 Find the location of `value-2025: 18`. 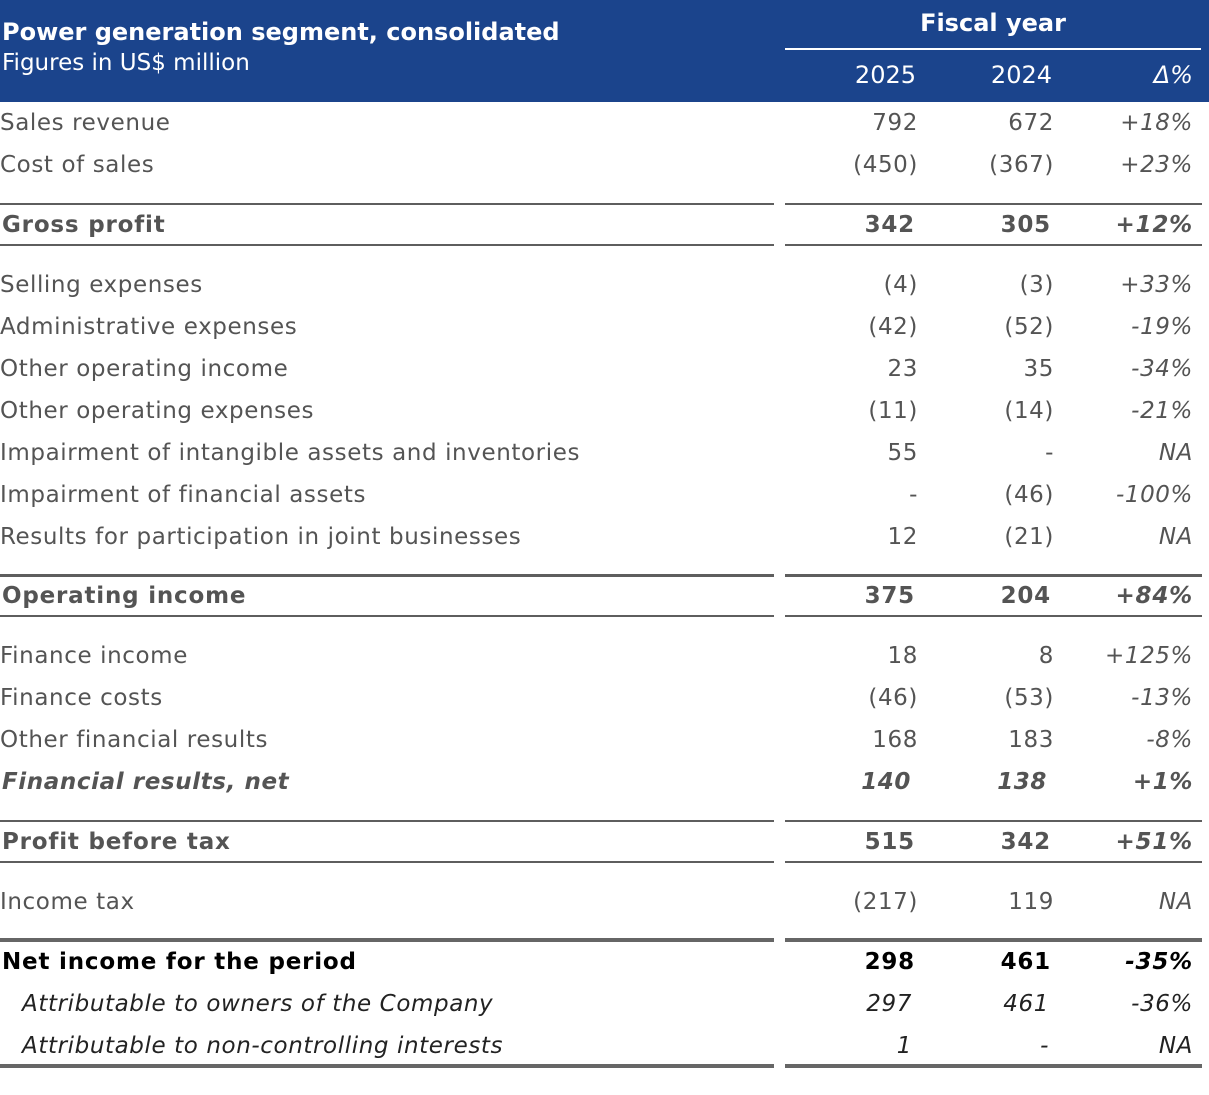

value-2025: 18 is located at coordinates (902, 656).